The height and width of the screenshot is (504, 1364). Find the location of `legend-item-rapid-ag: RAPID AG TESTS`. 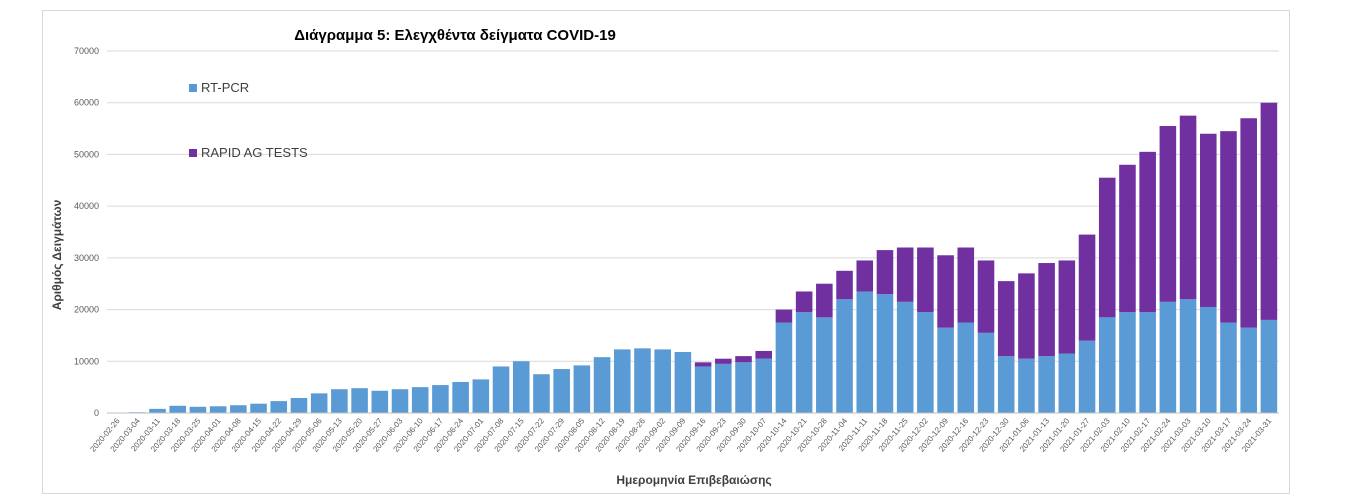

legend-item-rapid-ag: RAPID AG TESTS is located at coordinates (248, 152).